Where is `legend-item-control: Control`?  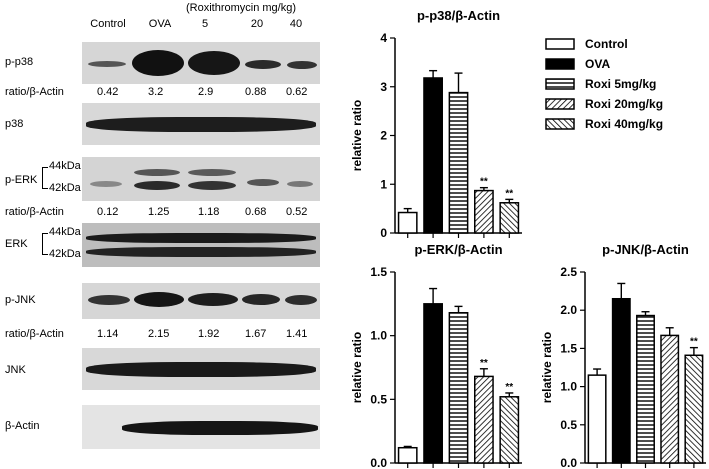
legend-item-control: Control is located at coordinates (625, 44).